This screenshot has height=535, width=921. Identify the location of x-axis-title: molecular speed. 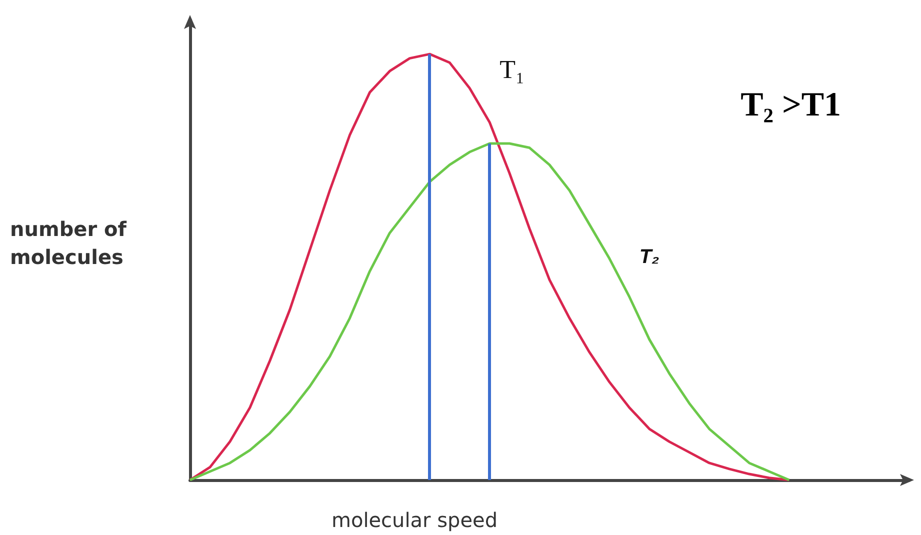
(414, 520).